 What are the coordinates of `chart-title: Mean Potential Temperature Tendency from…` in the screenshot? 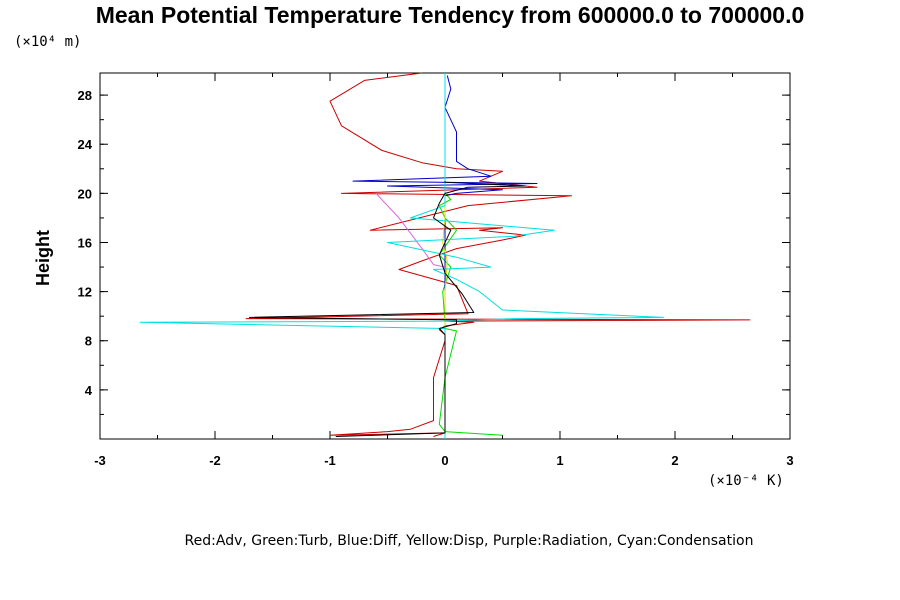 It's located at (450, 15).